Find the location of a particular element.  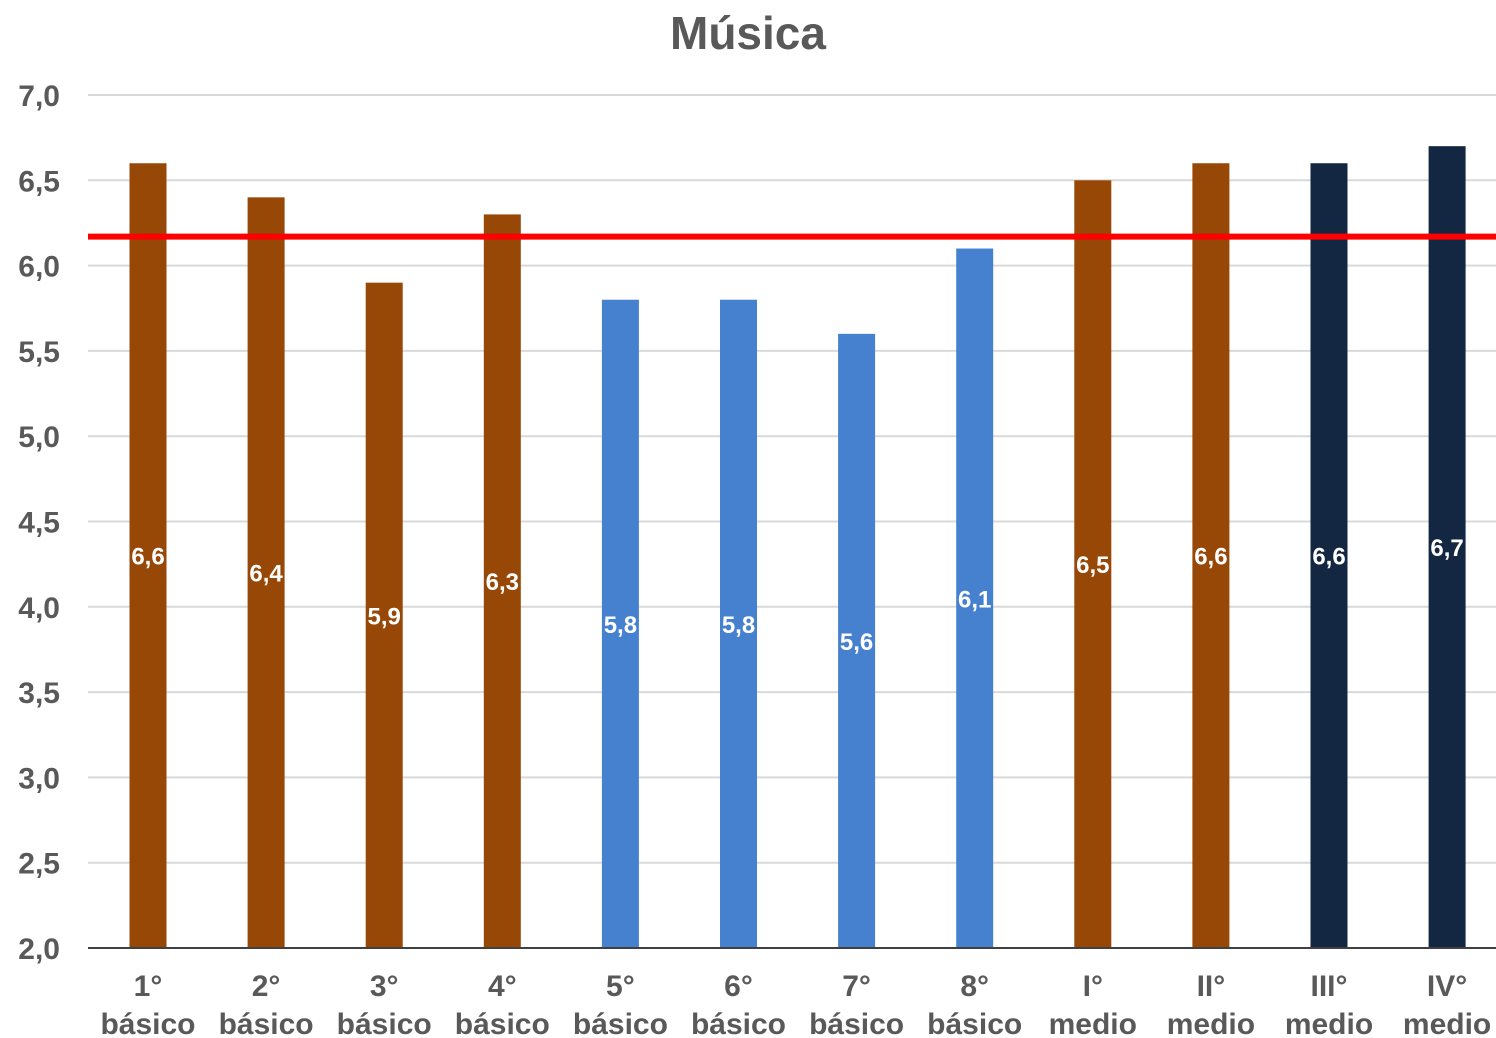

x-tick-label: IV° is located at coordinates (1447, 986).